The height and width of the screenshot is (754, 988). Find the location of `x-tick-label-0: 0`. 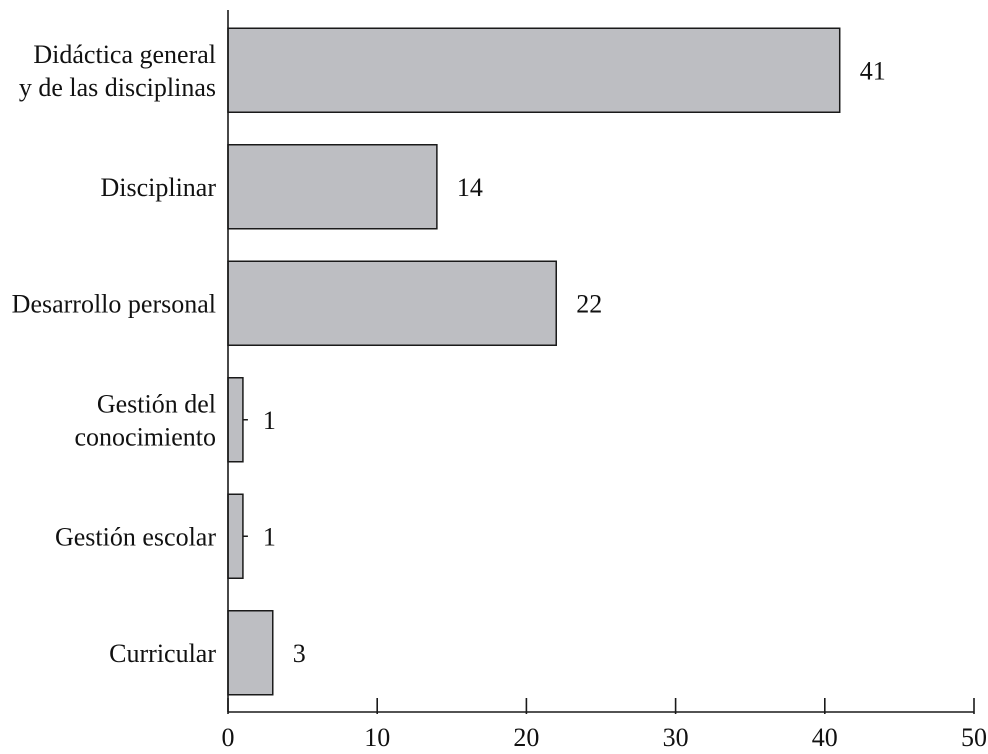

x-tick-label-0: 0 is located at coordinates (228, 737).